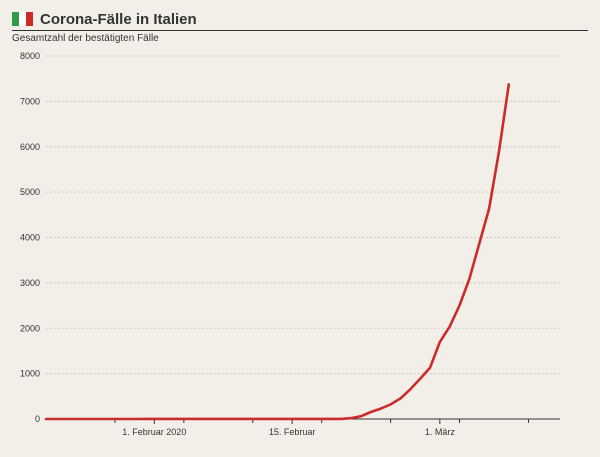  I want to click on x-tick-label: 1. März, so click(440, 432).